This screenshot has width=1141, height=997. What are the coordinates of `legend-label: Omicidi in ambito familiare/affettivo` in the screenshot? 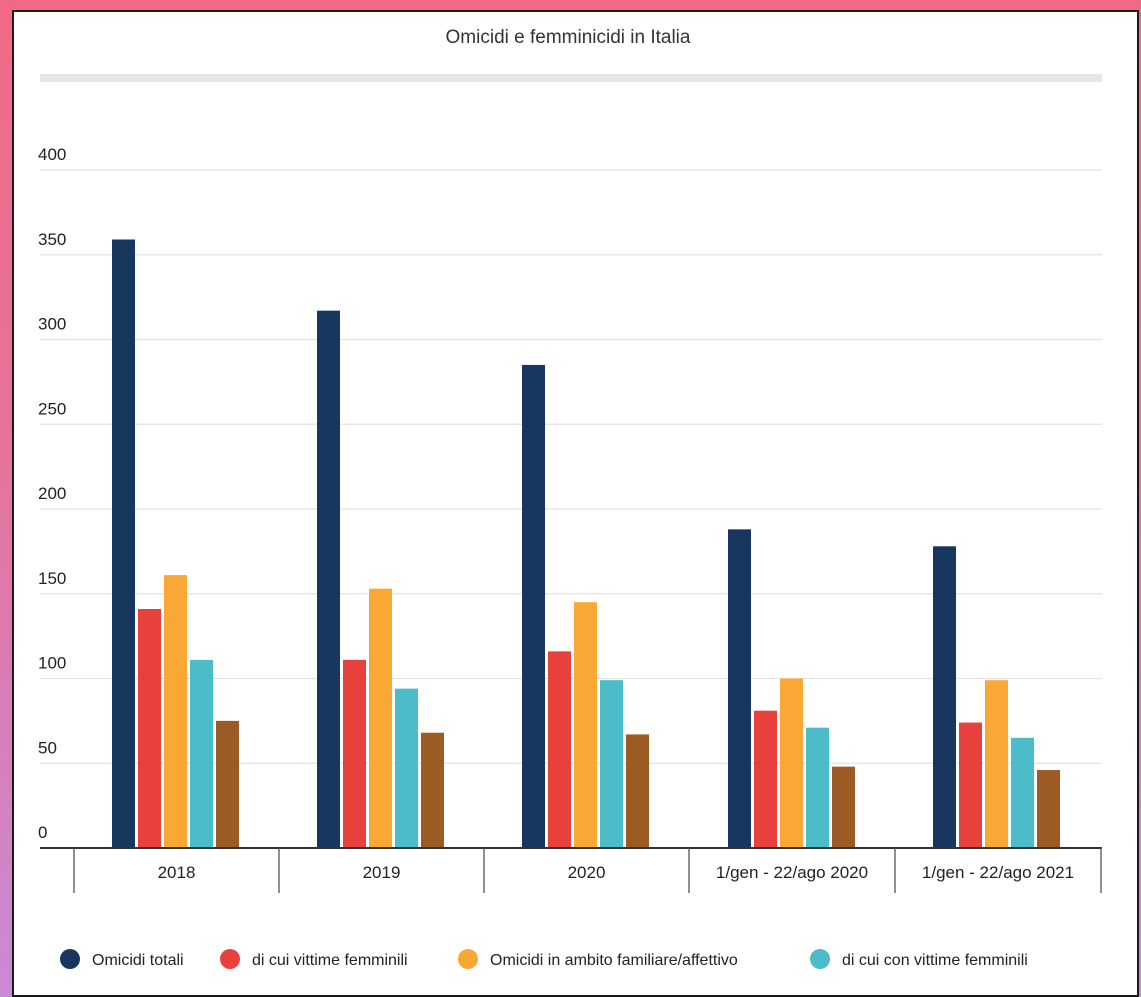 It's located at (614, 960).